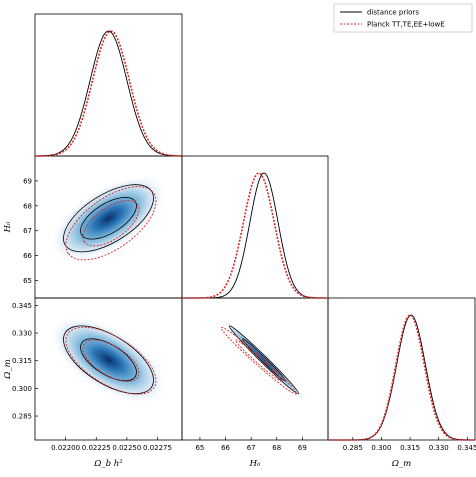 This screenshot has height=477, width=476. I want to click on marginal-om-planck, so click(401, 377).